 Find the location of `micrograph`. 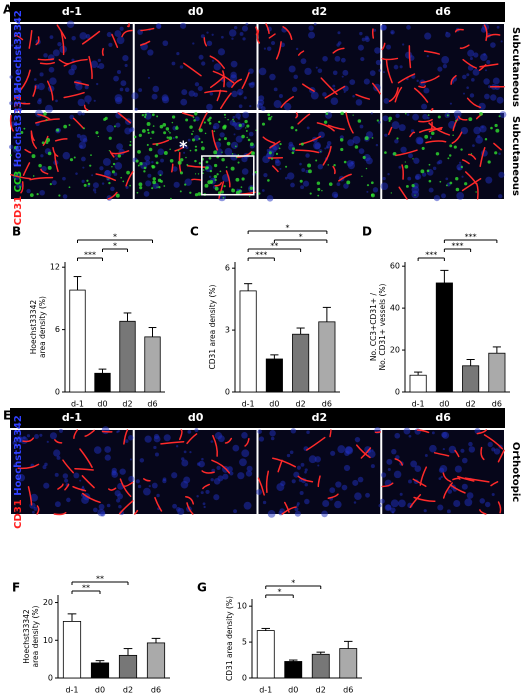

micrograph is located at coordinates (443, 156).